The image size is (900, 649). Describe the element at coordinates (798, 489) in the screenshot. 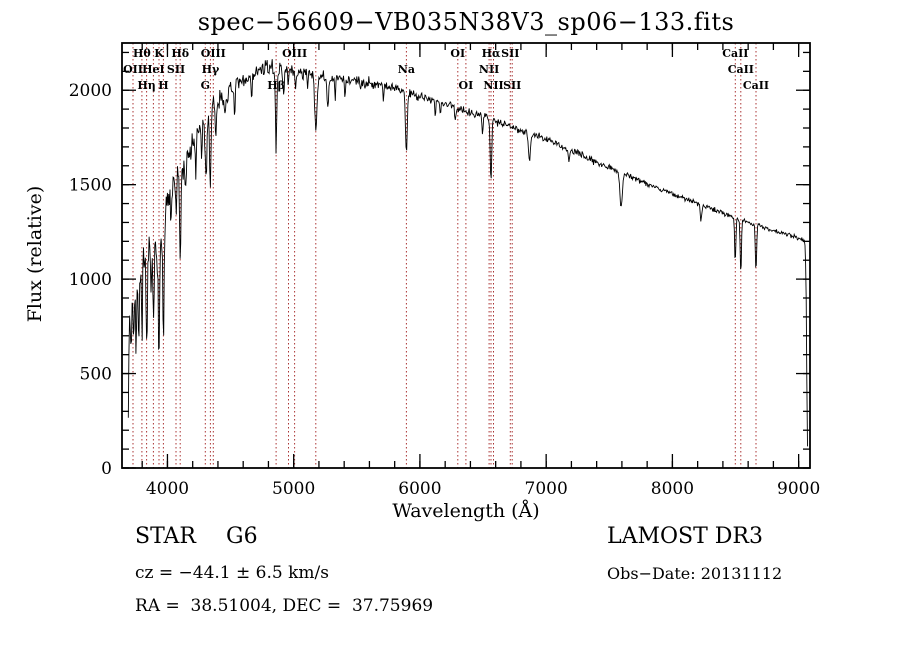

I see `x-tick-label: 9000` at that location.